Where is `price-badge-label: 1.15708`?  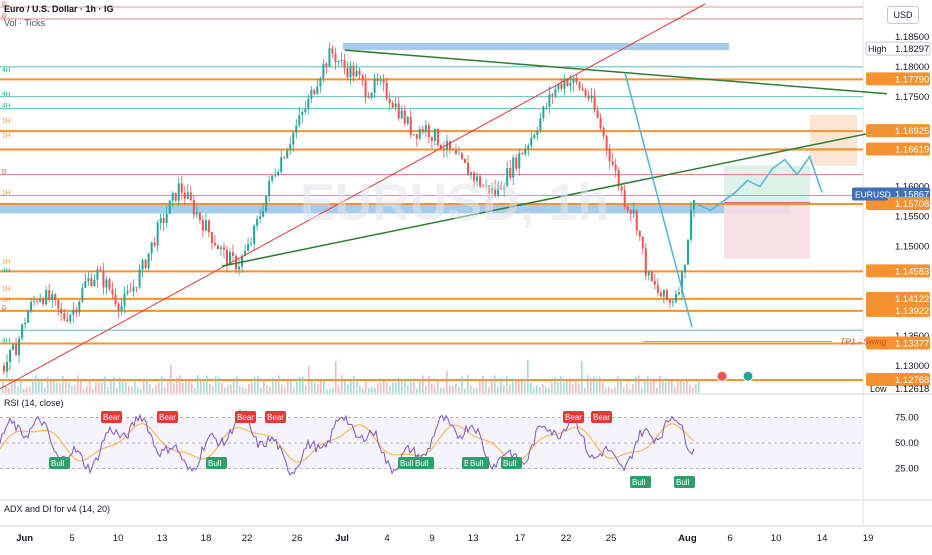 price-badge-label: 1.15708 is located at coordinates (912, 204).